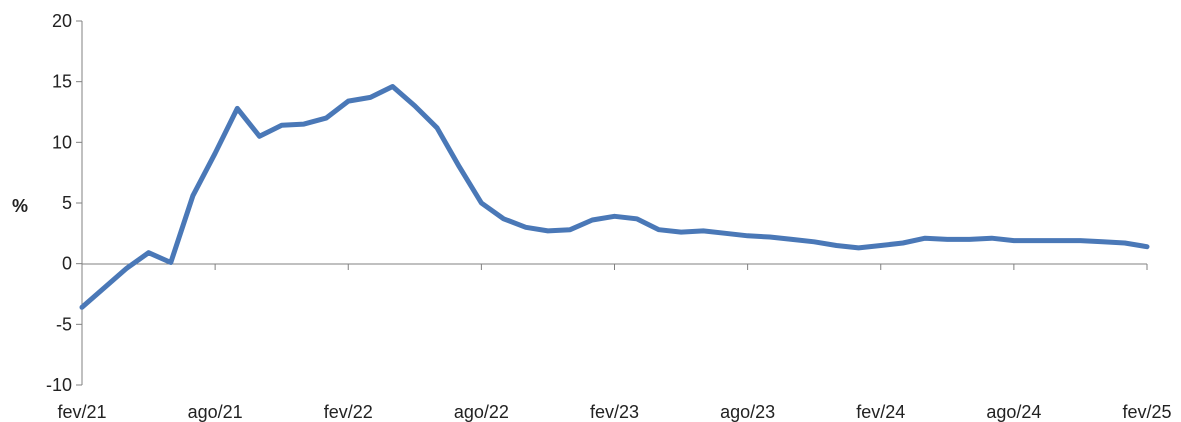 Image resolution: width=1181 pixels, height=422 pixels. I want to click on x-tick-label: fev/22, so click(348, 412).